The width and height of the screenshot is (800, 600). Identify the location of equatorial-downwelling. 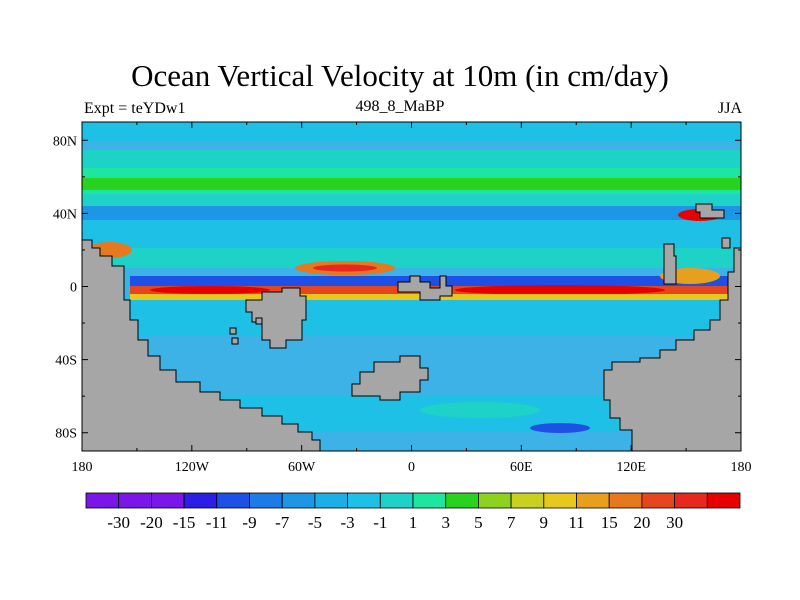
(430, 281).